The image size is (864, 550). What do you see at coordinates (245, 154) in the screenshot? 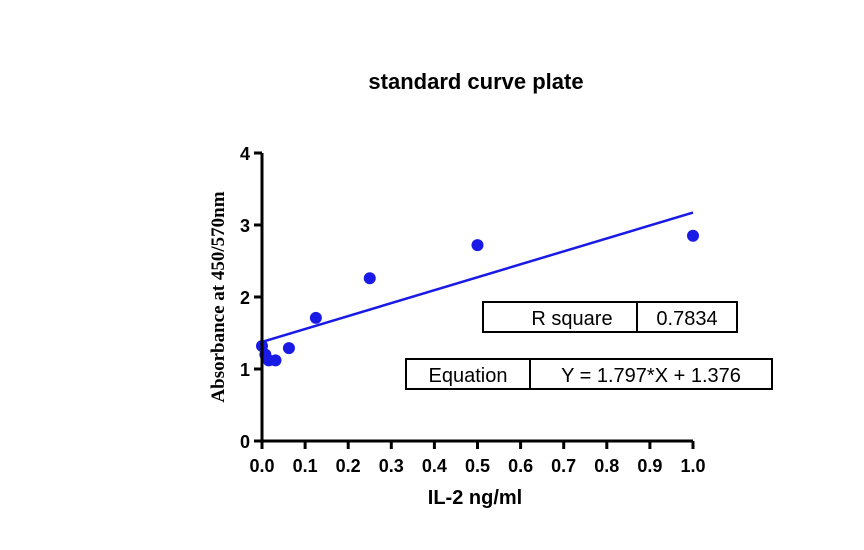
I see `y-tick-label: 4` at bounding box center [245, 154].